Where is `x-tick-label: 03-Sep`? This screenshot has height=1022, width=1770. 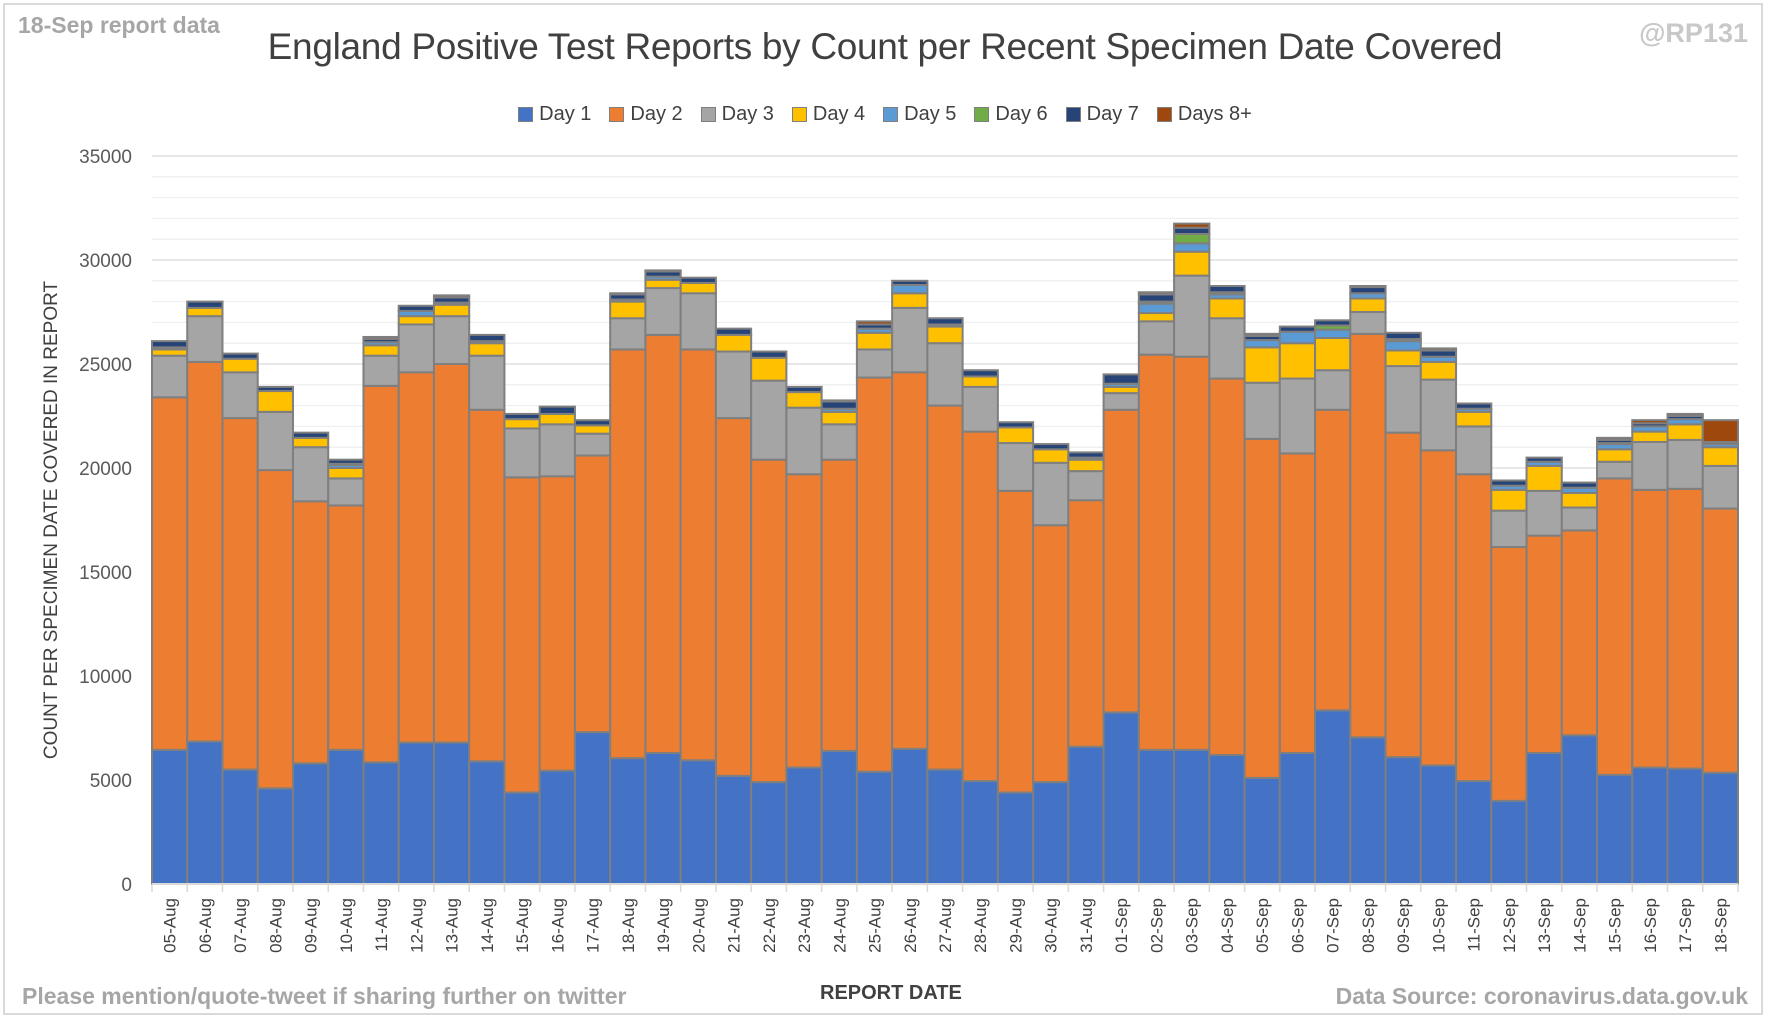 x-tick-label: 03-Sep is located at coordinates (1192, 925).